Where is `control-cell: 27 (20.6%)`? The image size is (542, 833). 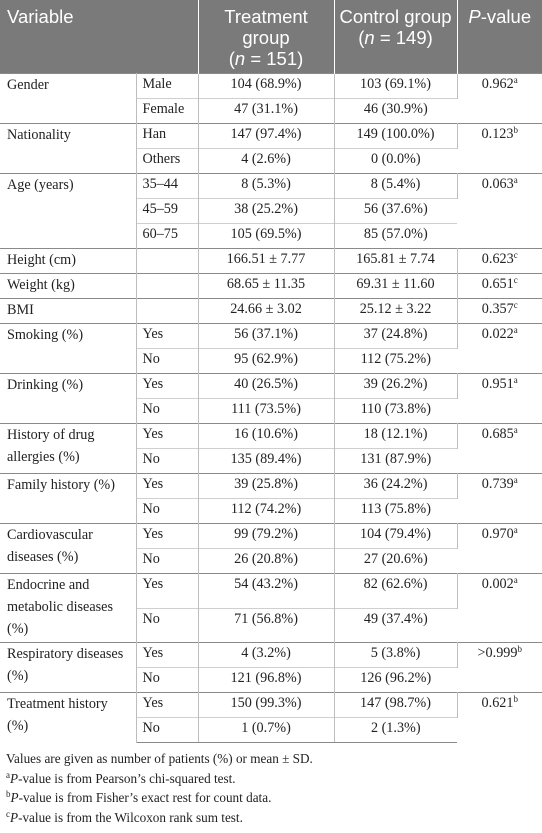 control-cell: 27 (20.6%) is located at coordinates (396, 561).